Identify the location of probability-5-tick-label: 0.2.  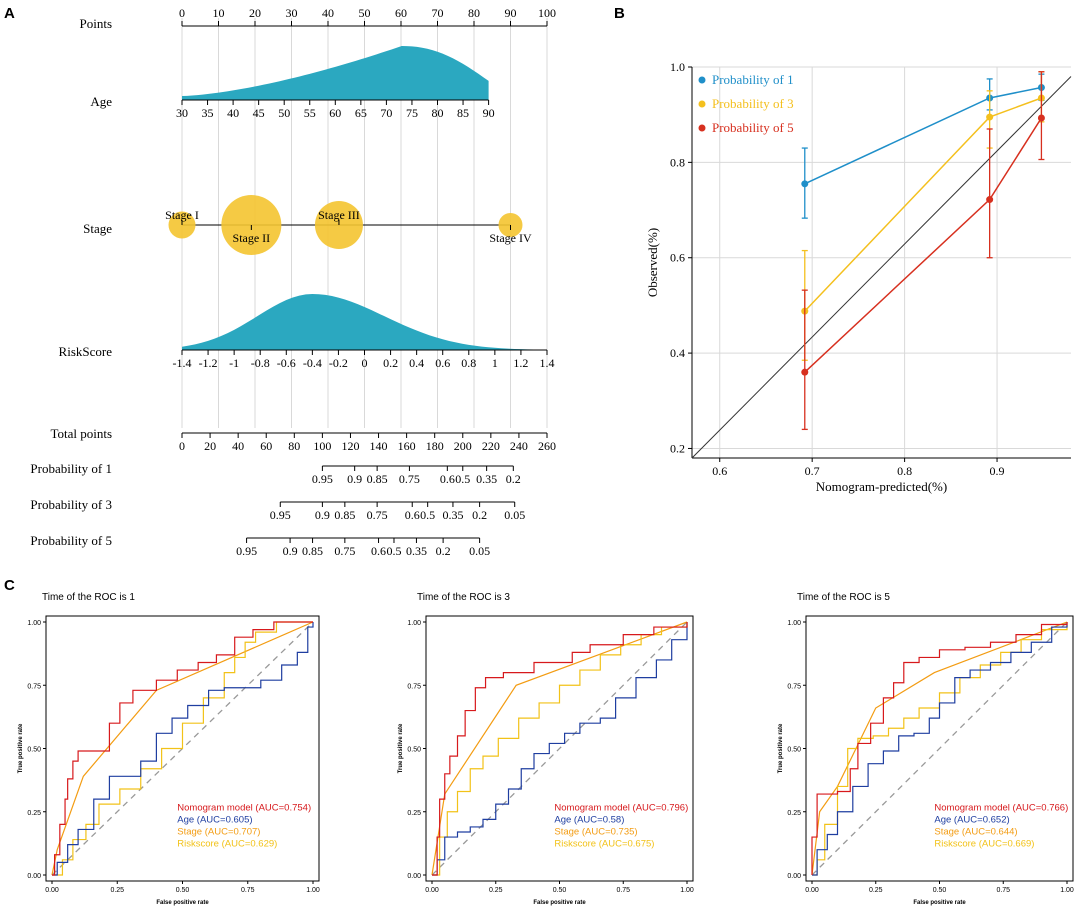
(443, 551).